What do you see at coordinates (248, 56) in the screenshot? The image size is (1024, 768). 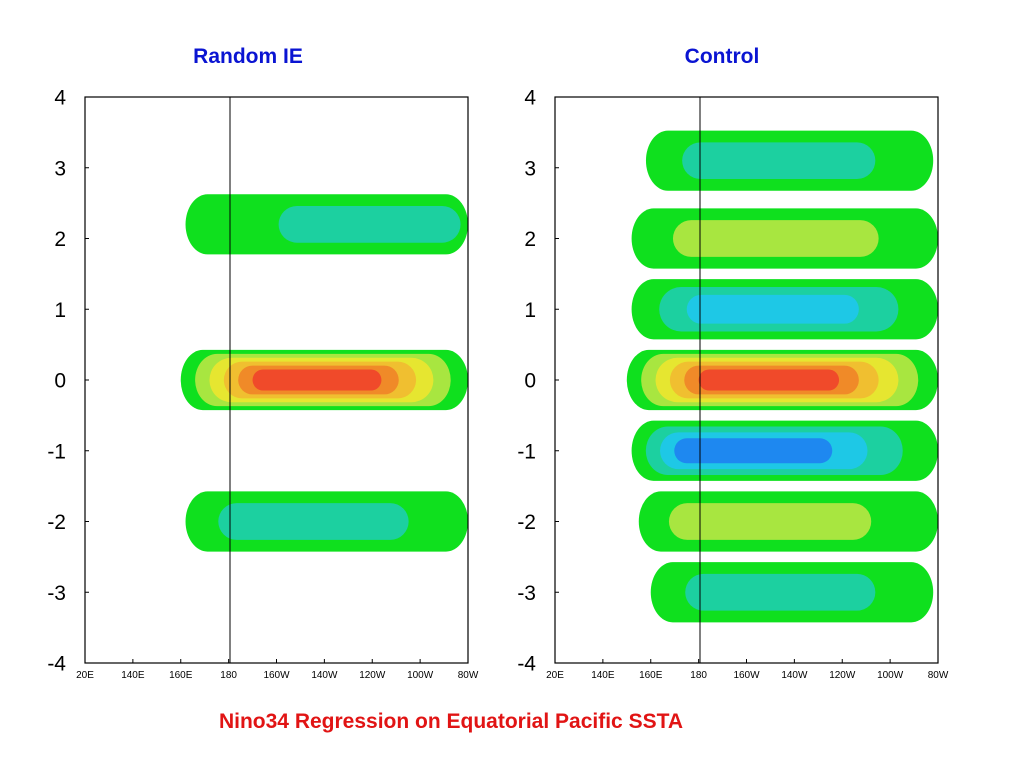 I see `panel-title-random-ie: Random IE` at bounding box center [248, 56].